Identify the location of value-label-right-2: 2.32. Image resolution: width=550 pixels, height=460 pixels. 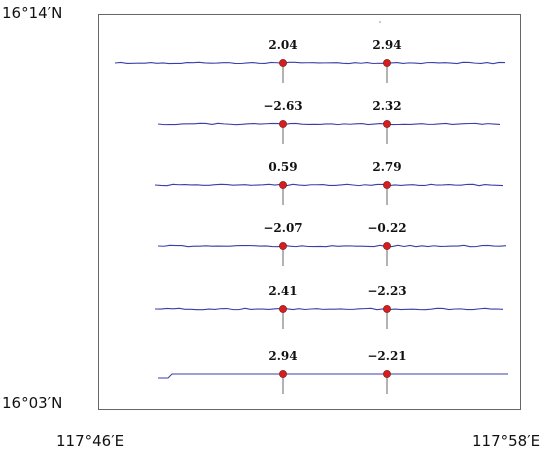
(386, 106).